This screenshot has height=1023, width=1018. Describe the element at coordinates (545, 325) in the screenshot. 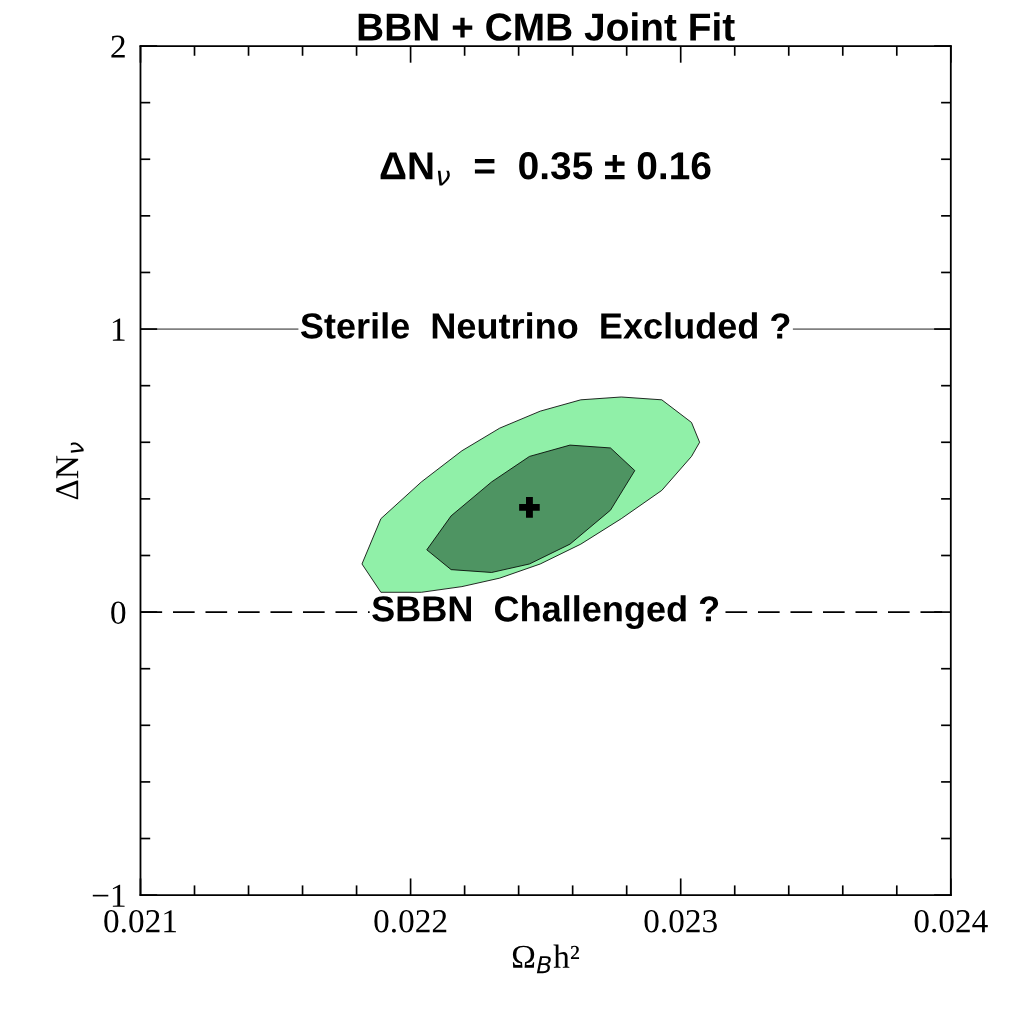

I see `ref-line-label: Sterile Neutrino Excluded ?` at that location.